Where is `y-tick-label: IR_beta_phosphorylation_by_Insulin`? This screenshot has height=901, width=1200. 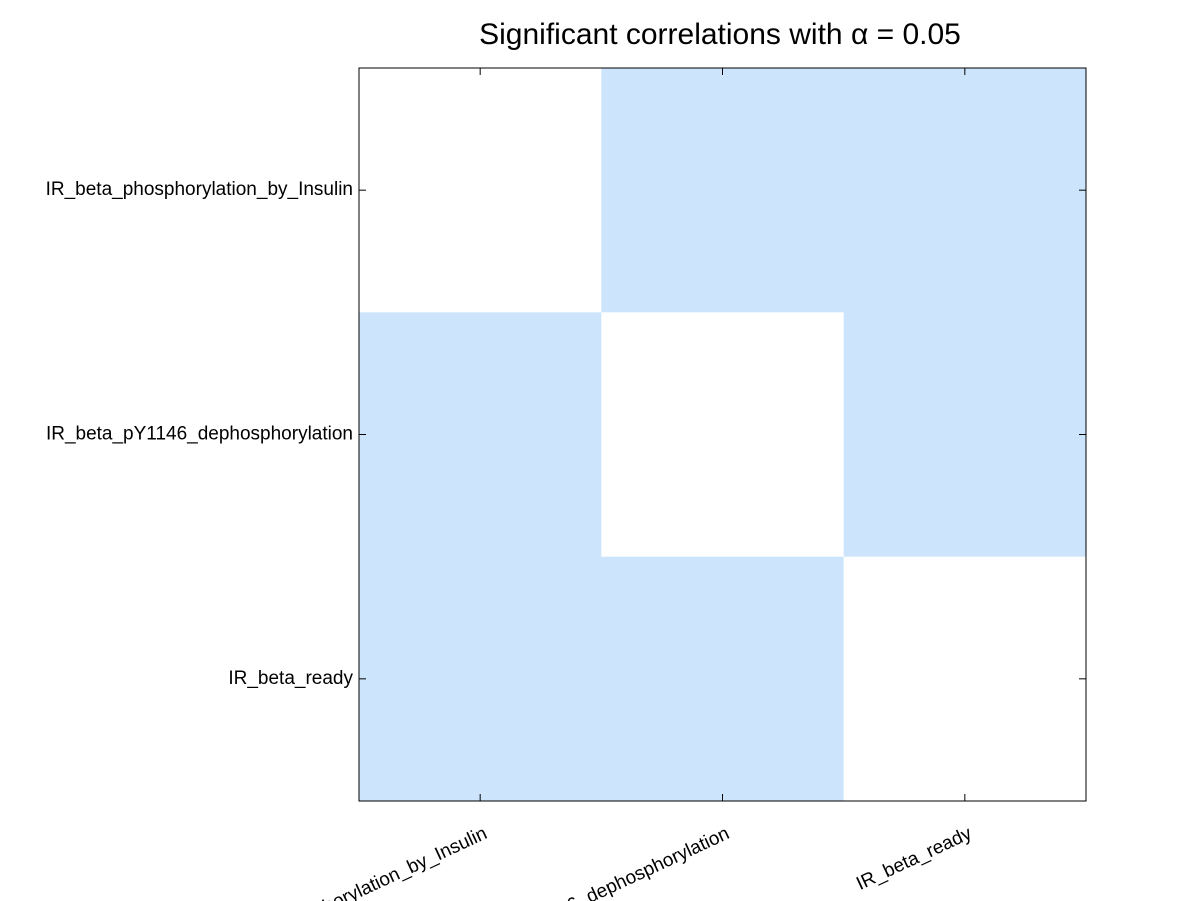 y-tick-label: IR_beta_phosphorylation_by_Insulin is located at coordinates (199, 189).